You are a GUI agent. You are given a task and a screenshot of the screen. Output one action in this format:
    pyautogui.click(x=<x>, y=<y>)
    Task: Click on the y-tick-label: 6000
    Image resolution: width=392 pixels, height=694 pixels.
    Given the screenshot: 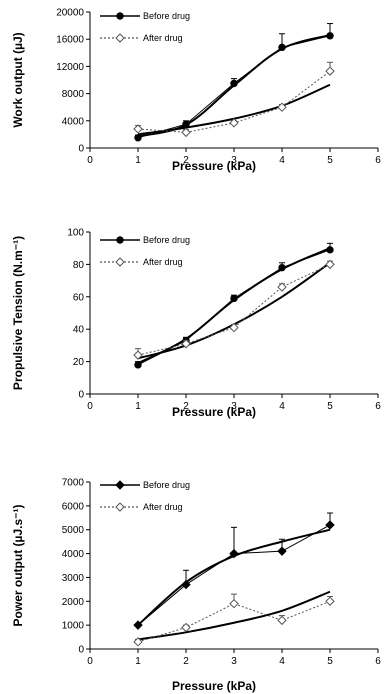 What is the action you would take?
    pyautogui.click(x=73, y=506)
    